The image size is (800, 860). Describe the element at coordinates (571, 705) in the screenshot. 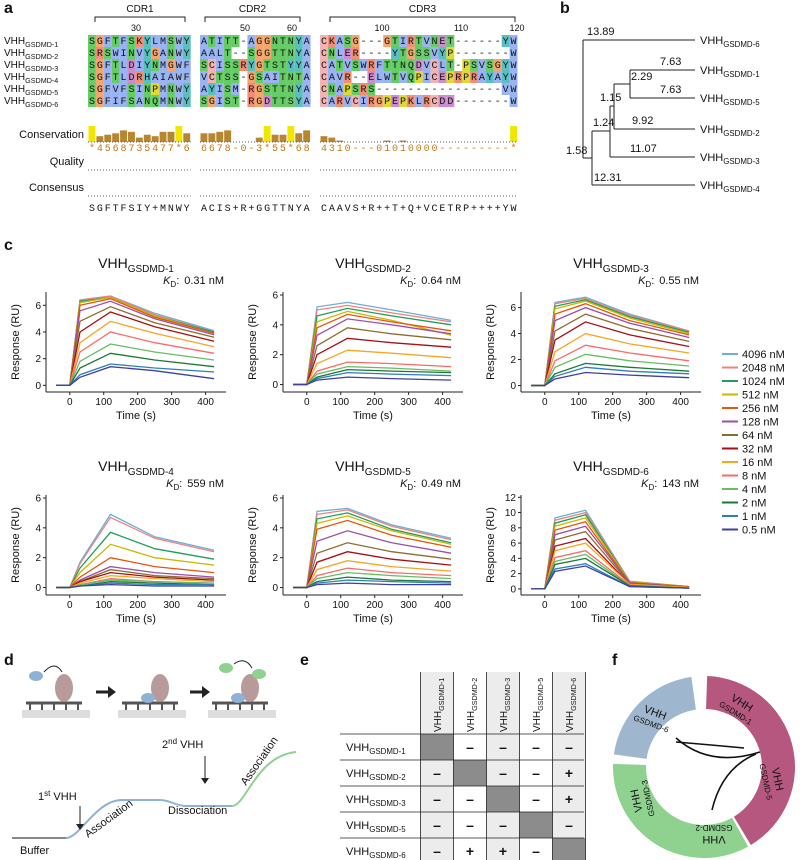

I see `column-header: VHHGSDMD-6` at that location.